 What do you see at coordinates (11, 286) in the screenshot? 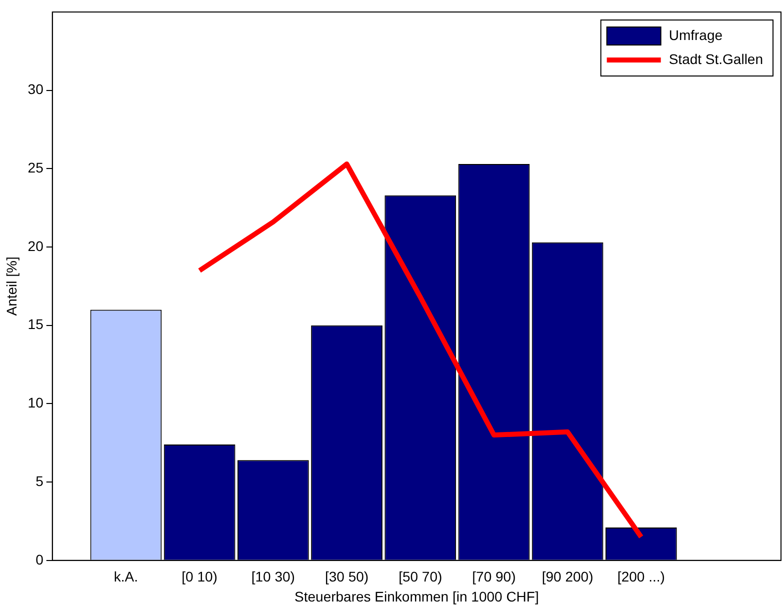
I see `y-axis-title: Anteil [%]` at bounding box center [11, 286].